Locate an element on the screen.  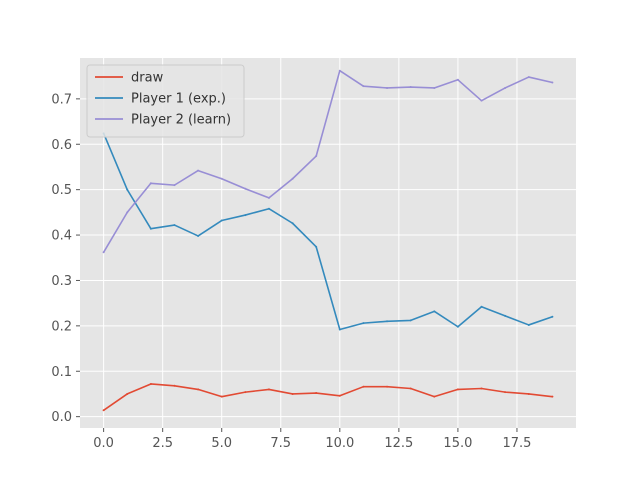
x-tick-label: 0.0 is located at coordinates (103, 443).